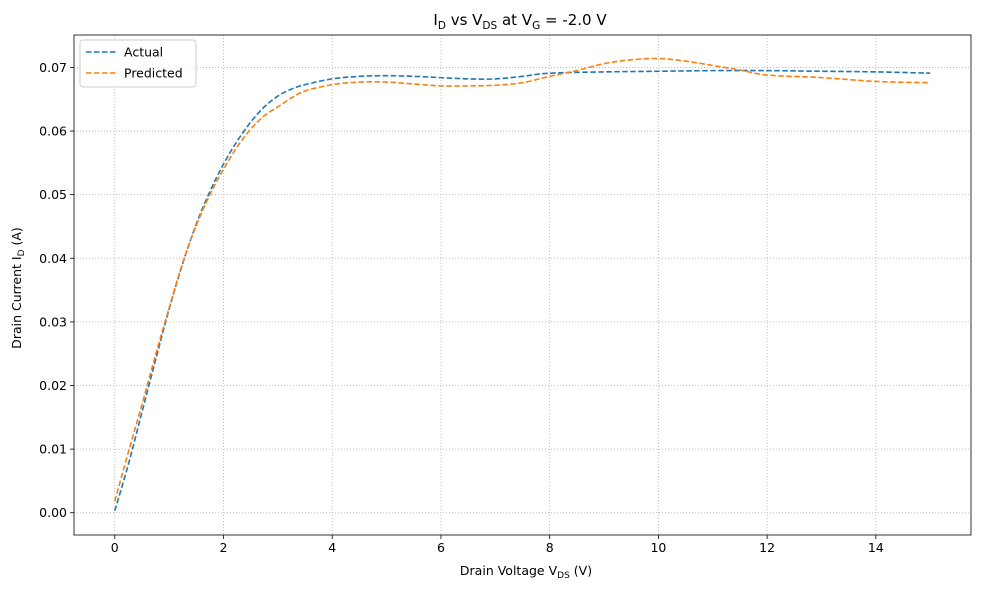  Describe the element at coordinates (143, 52) in the screenshot. I see `legend-label-actual: Actual` at that location.